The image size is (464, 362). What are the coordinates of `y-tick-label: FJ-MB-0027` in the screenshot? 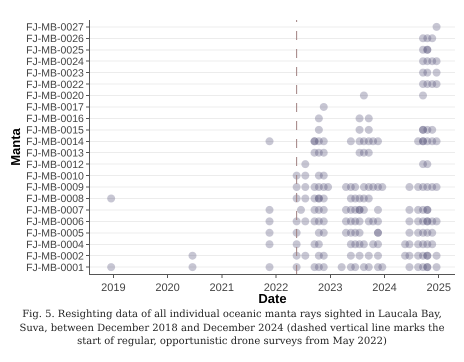 It's located at (55, 28).